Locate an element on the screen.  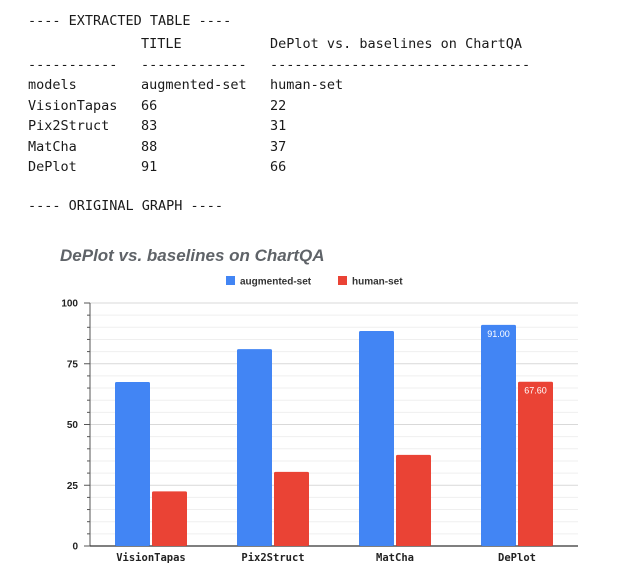
table-cell: 22 is located at coordinates (278, 105).